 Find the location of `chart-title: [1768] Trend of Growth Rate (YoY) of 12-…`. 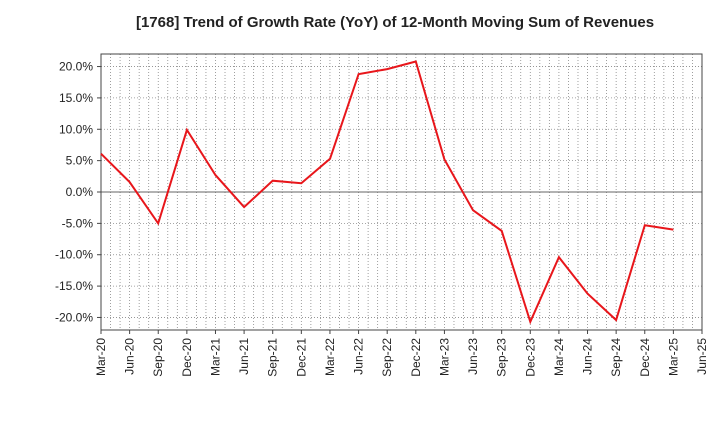

chart-title: [1768] Trend of Growth Rate (YoY) of 12-… is located at coordinates (395, 22).